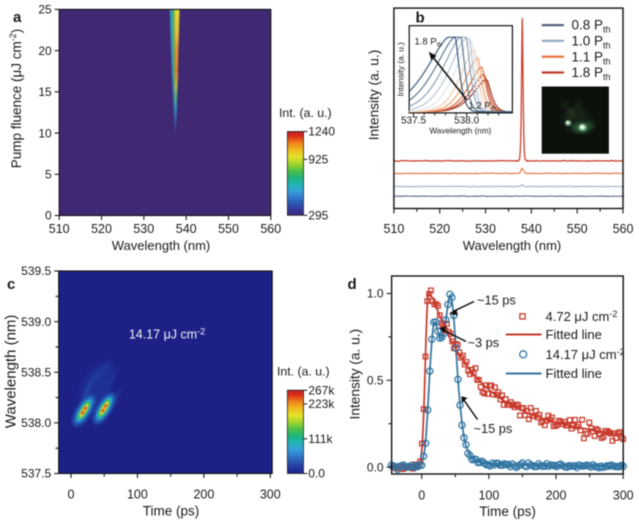  Describe the element at coordinates (36, 271) in the screenshot. I see `svg-text: 539.5` at that location.